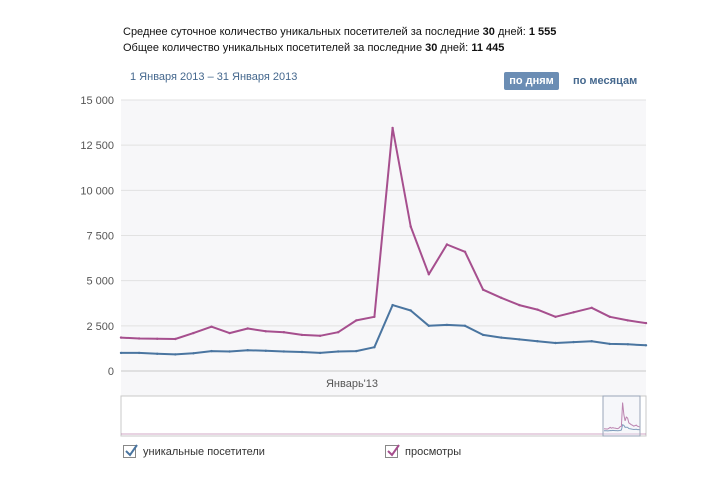 This screenshot has width=728, height=487. I want to click on legend-visitors: уникальные посетители, so click(194, 451).